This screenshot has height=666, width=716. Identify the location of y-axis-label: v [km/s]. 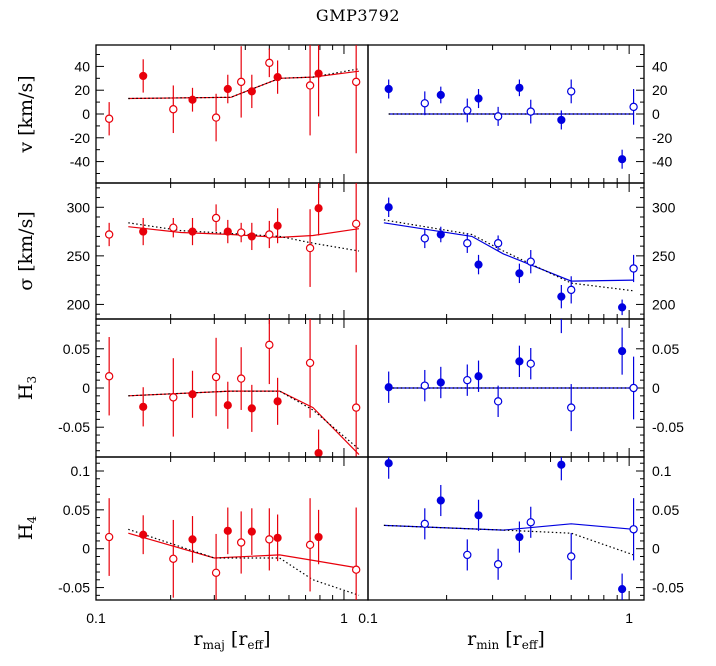
(26, 114).